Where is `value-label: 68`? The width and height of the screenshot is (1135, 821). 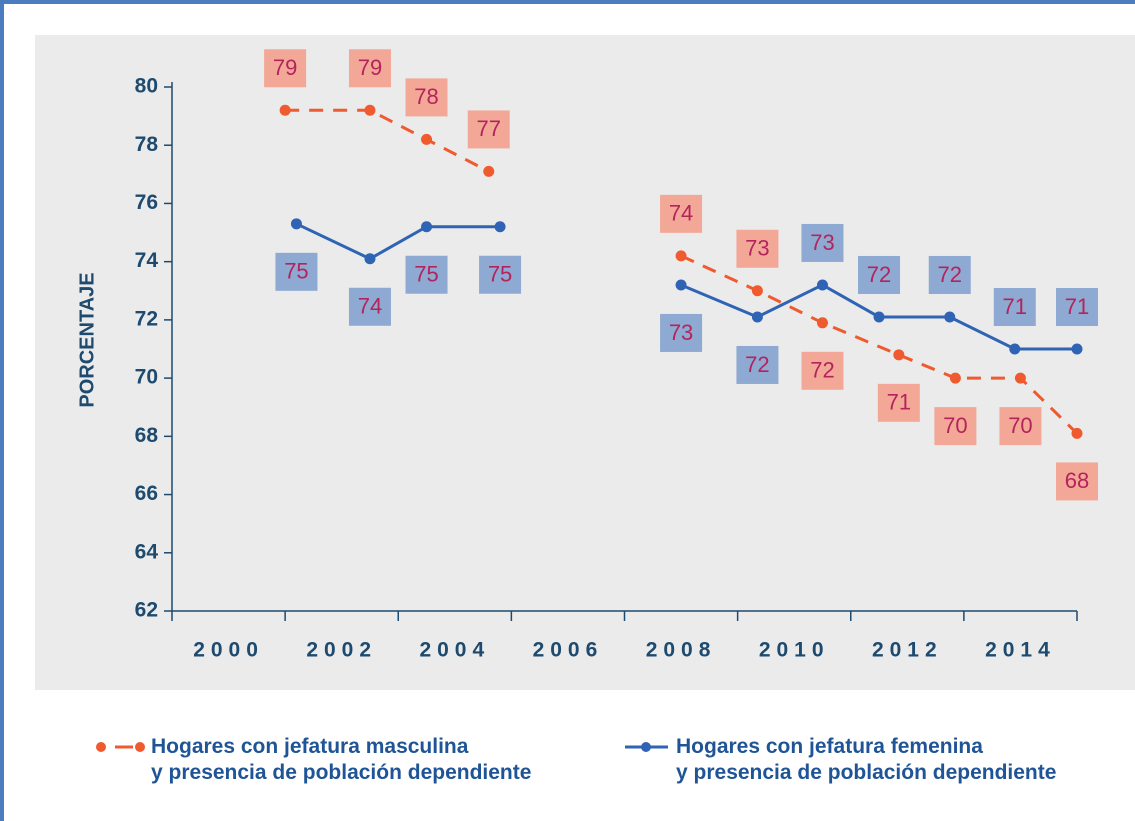 value-label: 68 is located at coordinates (1077, 480).